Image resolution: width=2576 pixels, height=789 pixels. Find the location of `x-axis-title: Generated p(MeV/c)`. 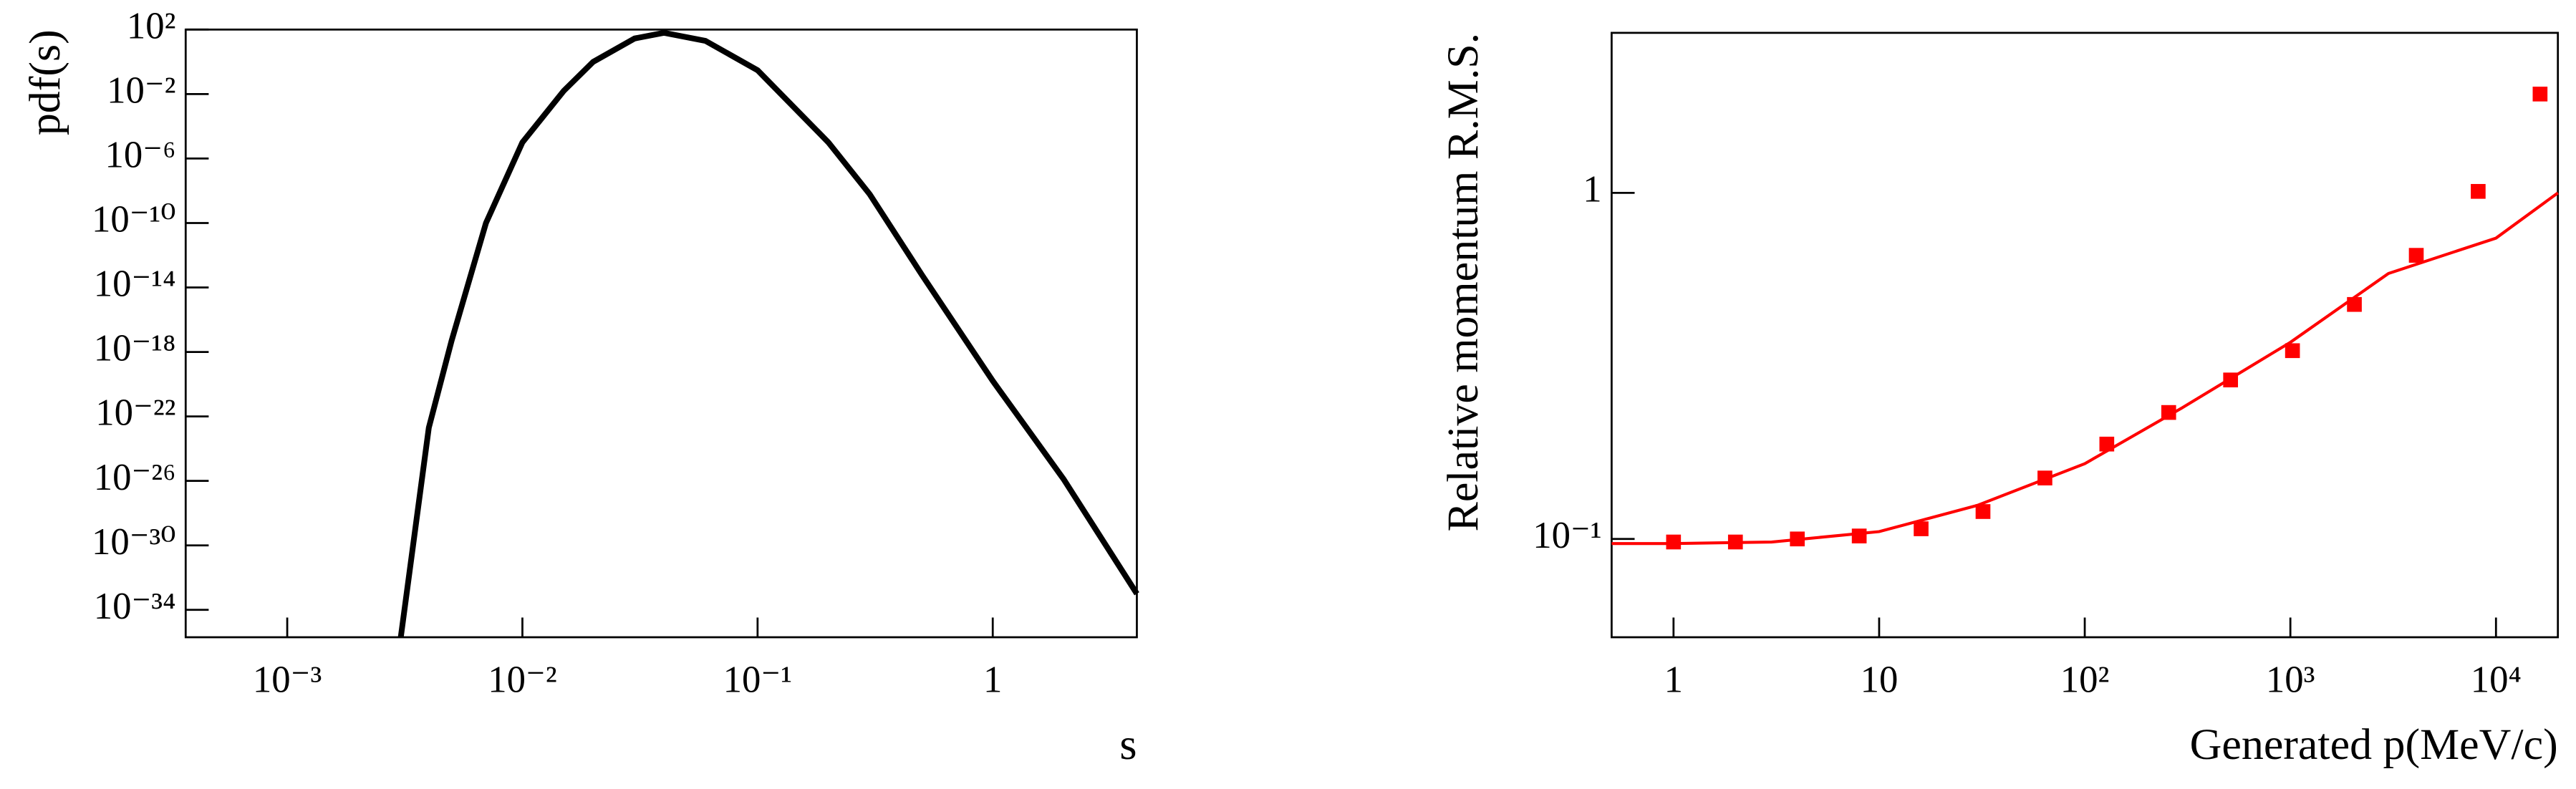

x-axis-title: Generated p(MeV/c) is located at coordinates (2374, 745).